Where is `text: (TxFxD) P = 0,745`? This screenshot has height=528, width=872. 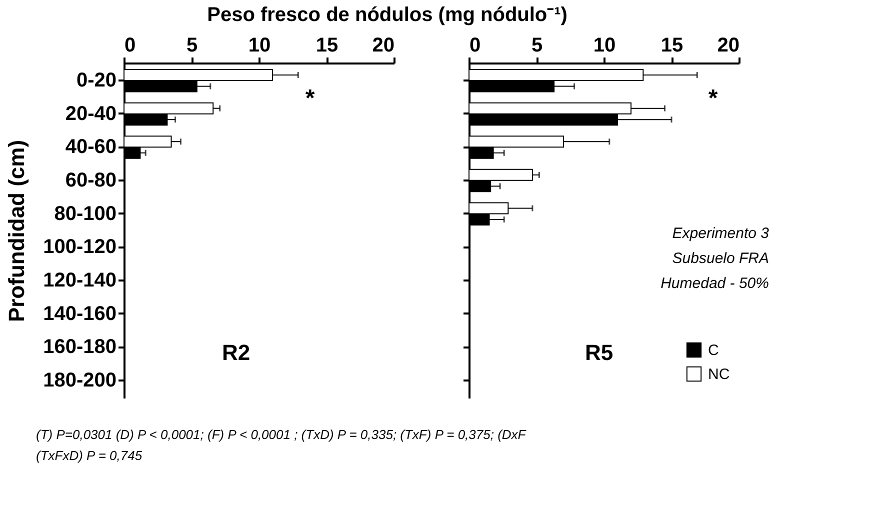
text: (TxFxD) P = 0,745 is located at coordinates (89, 455).